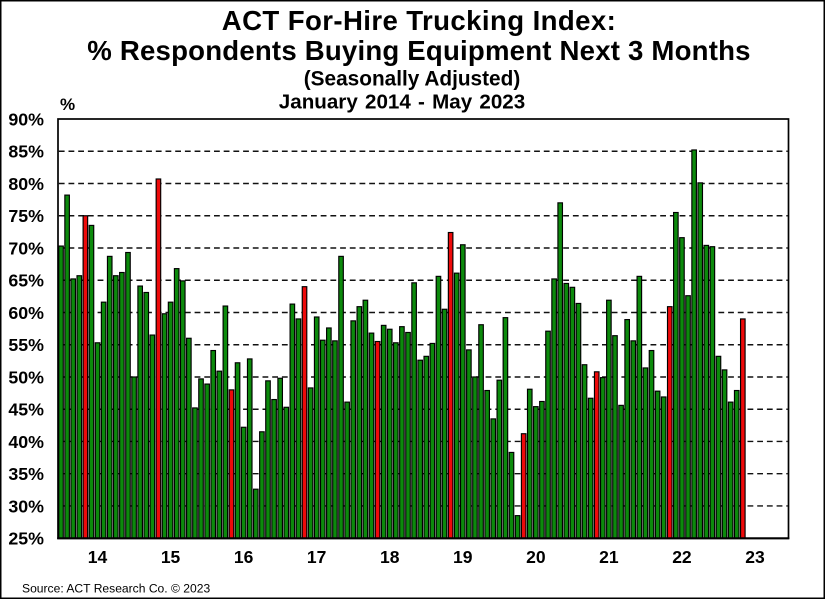  I want to click on svg-text: January 2014 - May 2023, so click(402, 102).